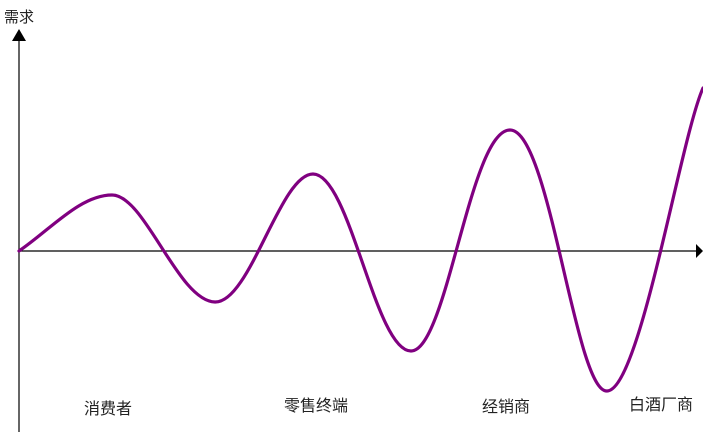  Describe the element at coordinates (506, 407) in the screenshot. I see `stage-label-distributor: 经销商` at that location.